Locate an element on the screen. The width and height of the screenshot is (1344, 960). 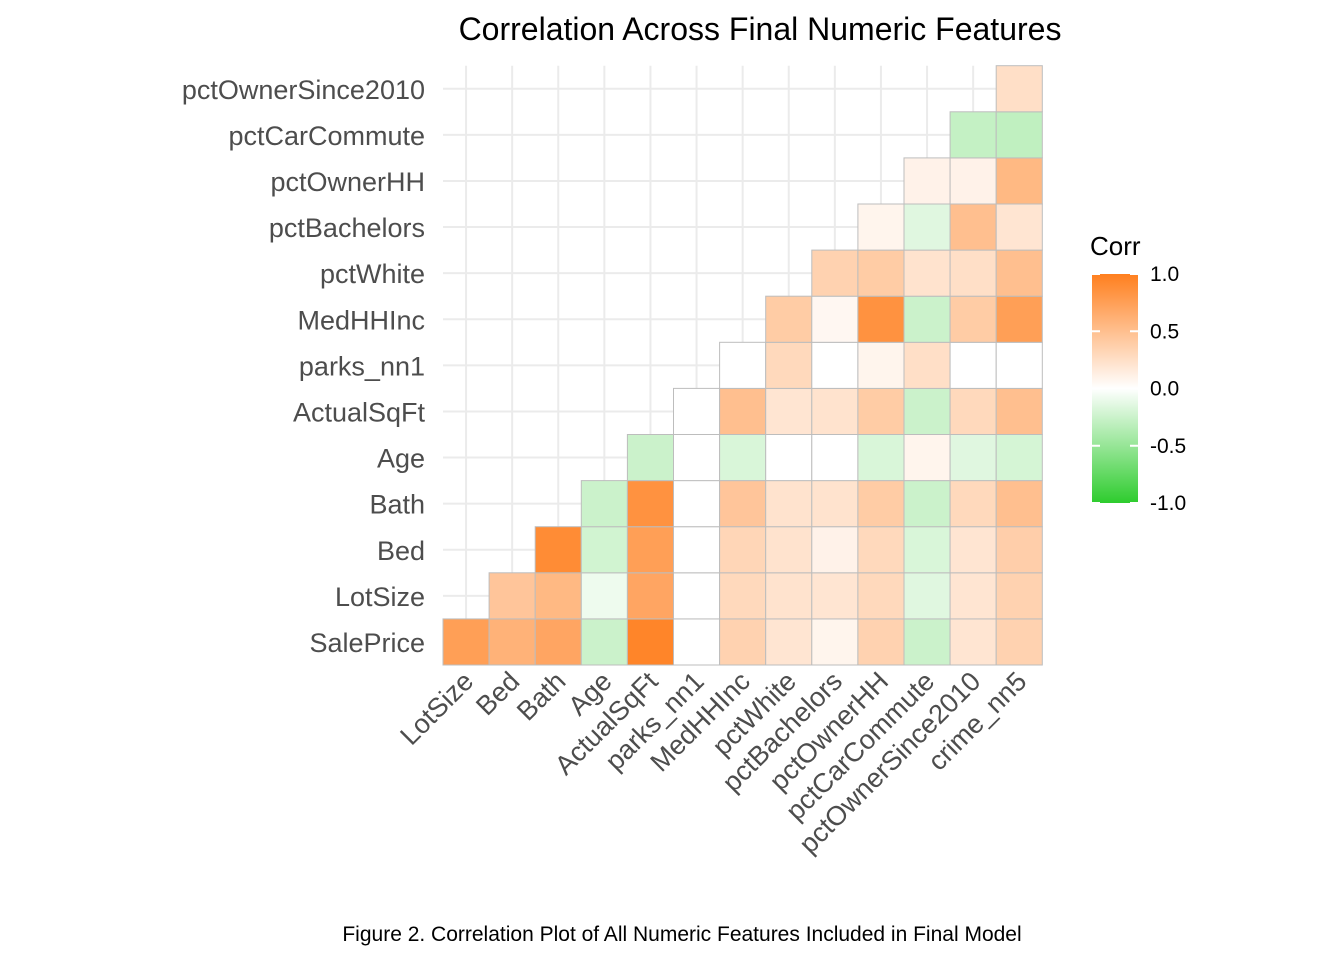
y-tick-label: pctOwnerHH is located at coordinates (347, 182).